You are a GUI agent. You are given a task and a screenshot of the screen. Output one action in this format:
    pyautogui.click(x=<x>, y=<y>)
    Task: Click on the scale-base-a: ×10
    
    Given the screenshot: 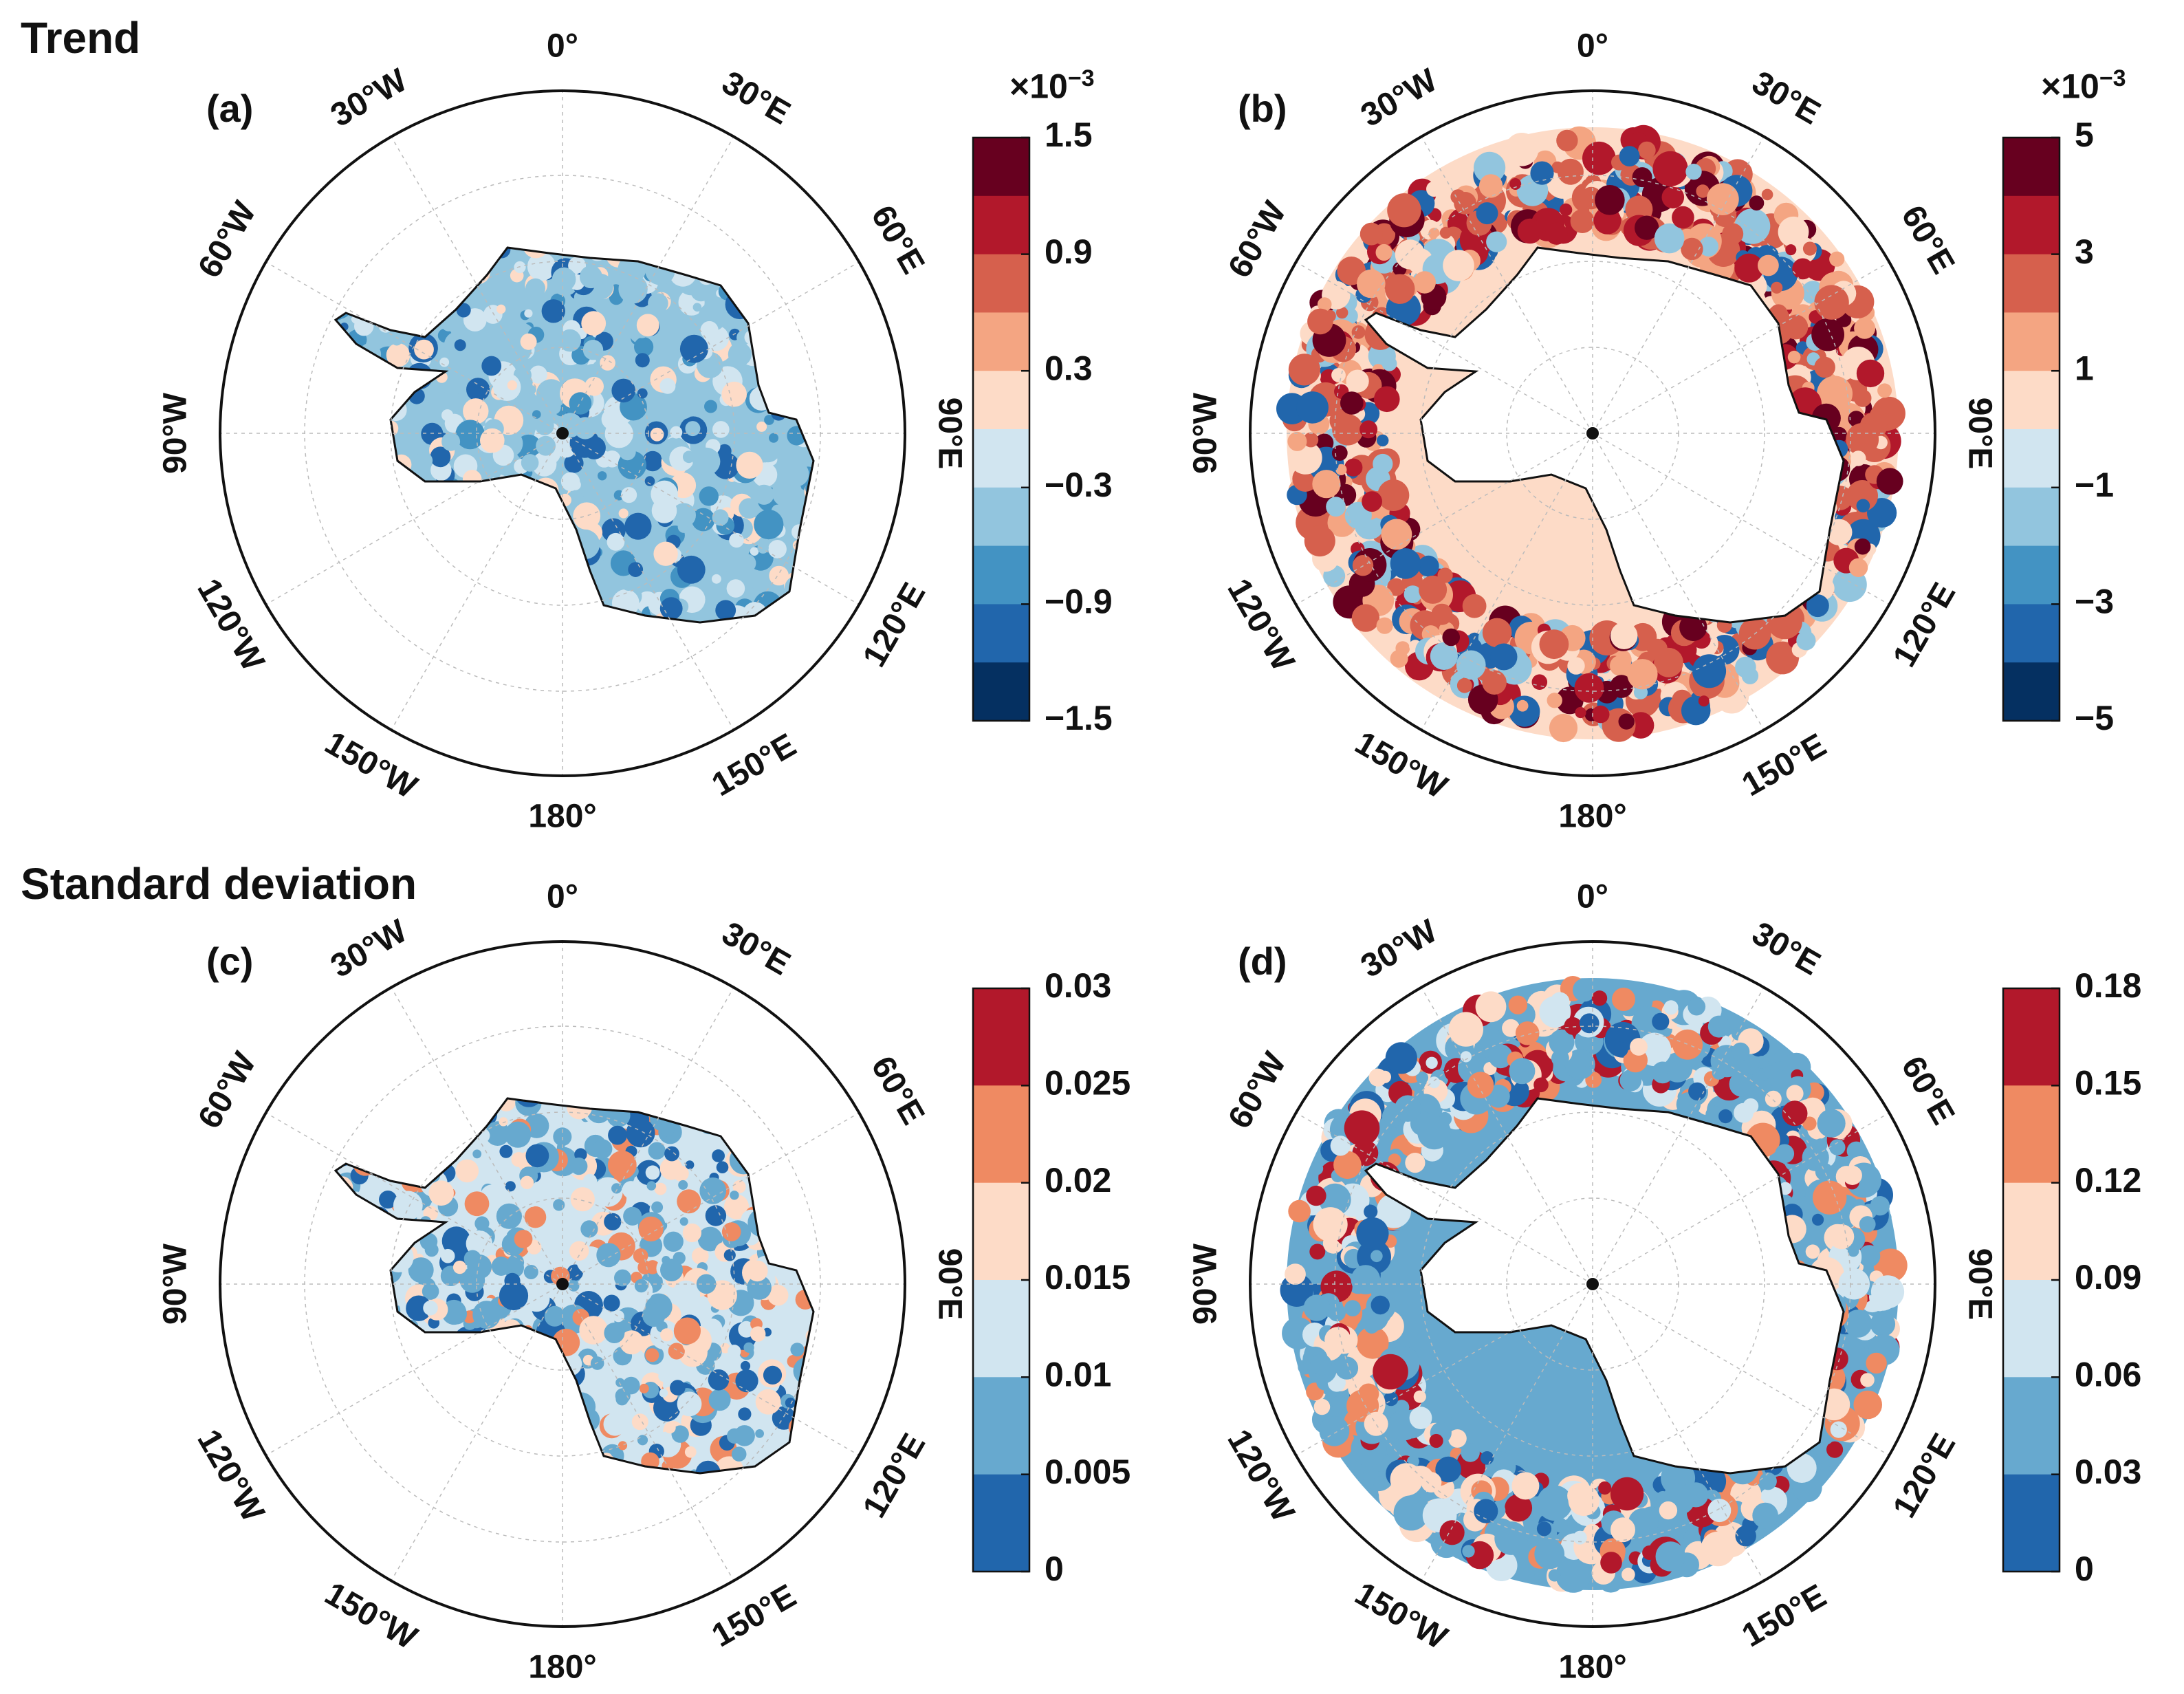 What is the action you would take?
    pyautogui.click(x=1038, y=86)
    